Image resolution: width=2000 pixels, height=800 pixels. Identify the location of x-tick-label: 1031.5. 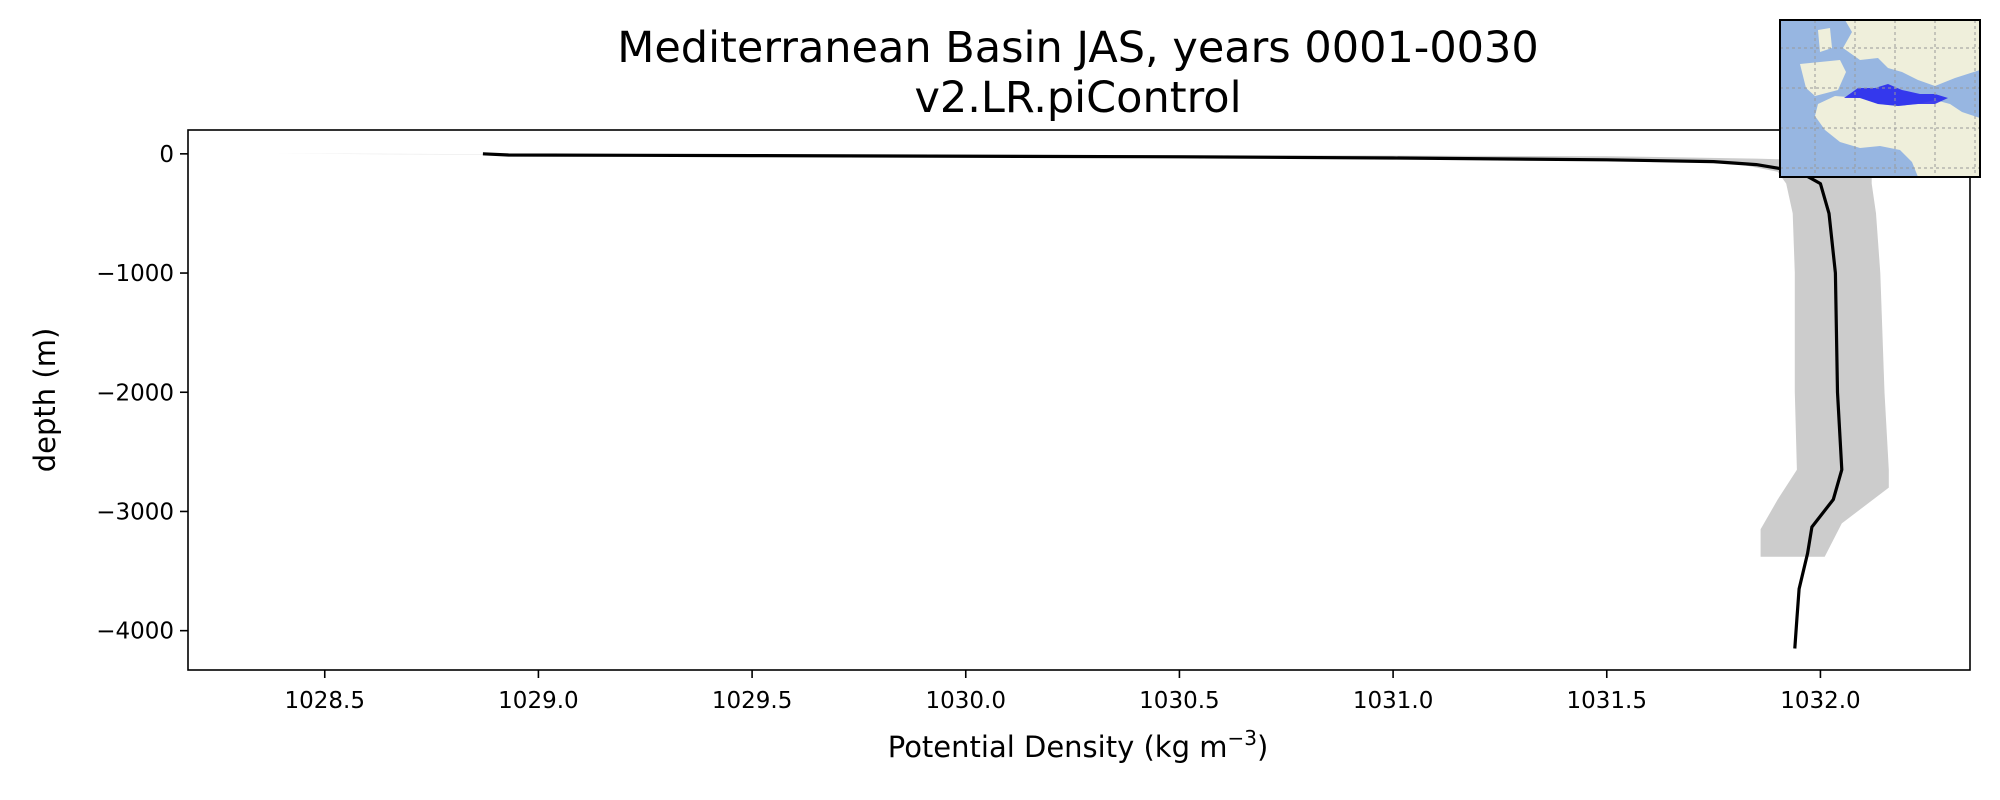
(1607, 701).